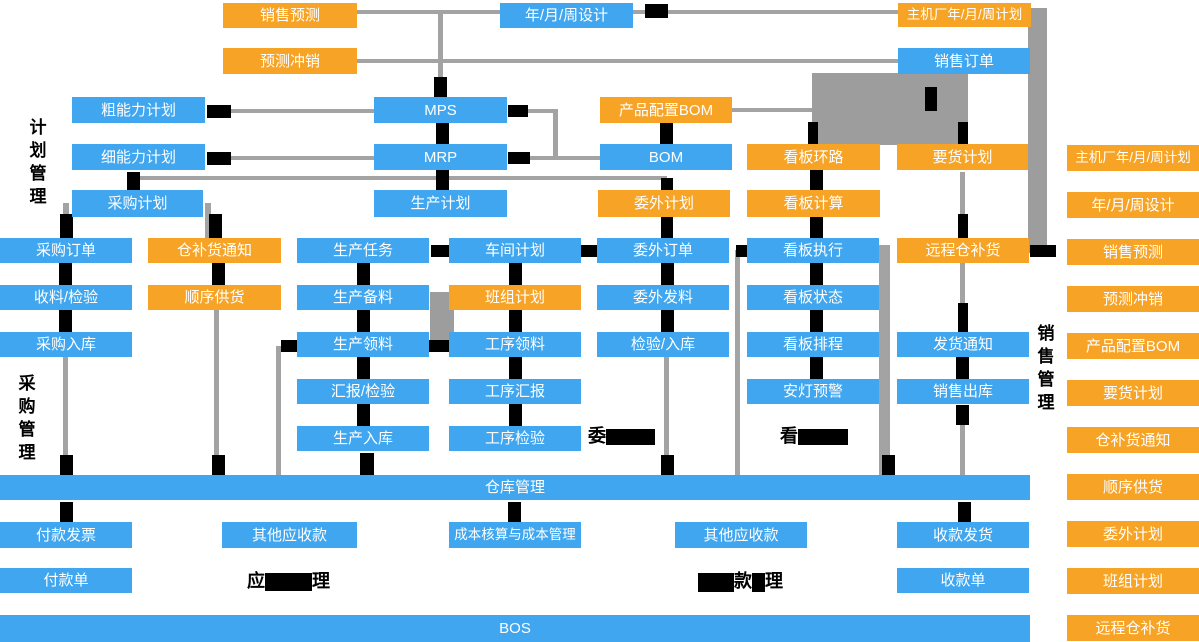  I want to click on node-receipt-slip: 收款单, so click(963, 580).